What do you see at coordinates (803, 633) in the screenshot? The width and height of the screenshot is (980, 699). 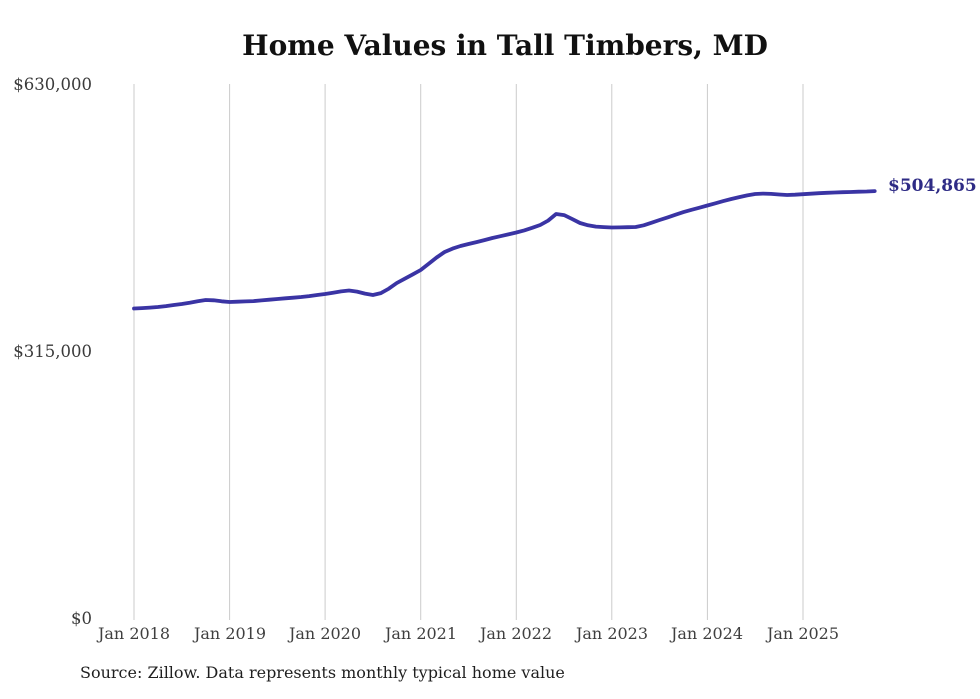 I see `x-tick-label-jan-2025: Jan 2025` at bounding box center [803, 633].